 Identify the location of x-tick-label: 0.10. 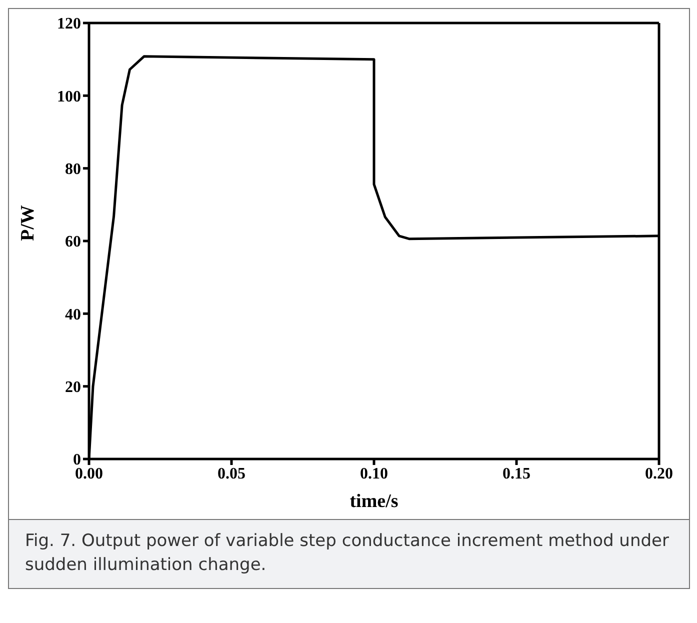
(374, 473).